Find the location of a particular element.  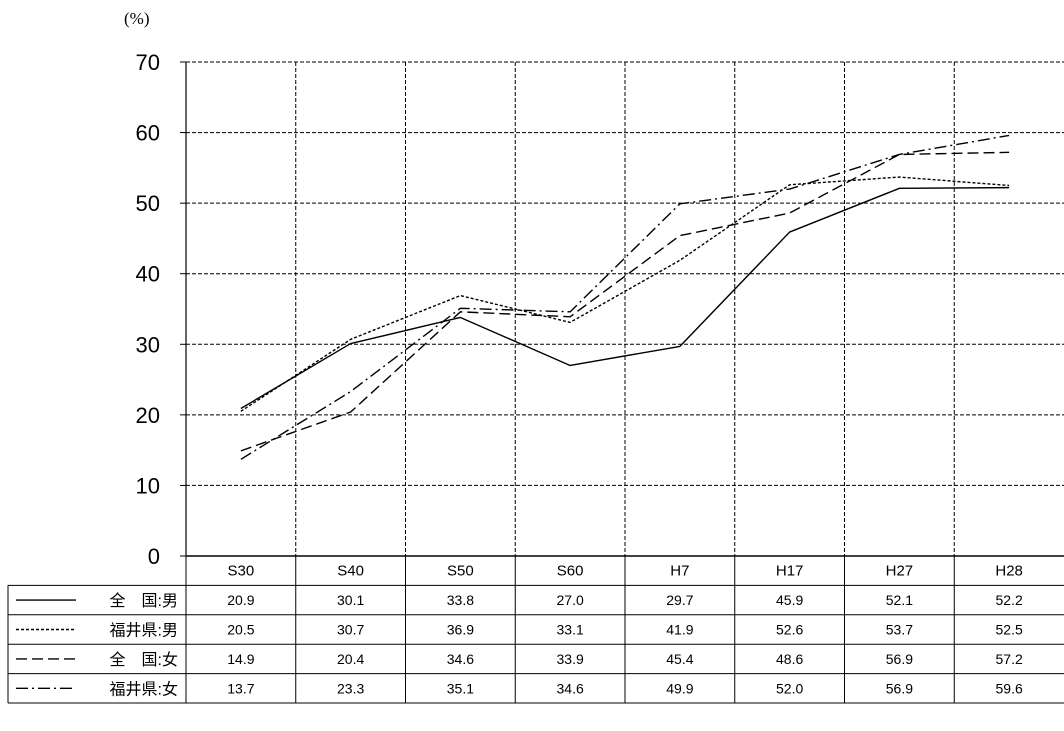

table-cell-value: 20.5 is located at coordinates (240, 630).